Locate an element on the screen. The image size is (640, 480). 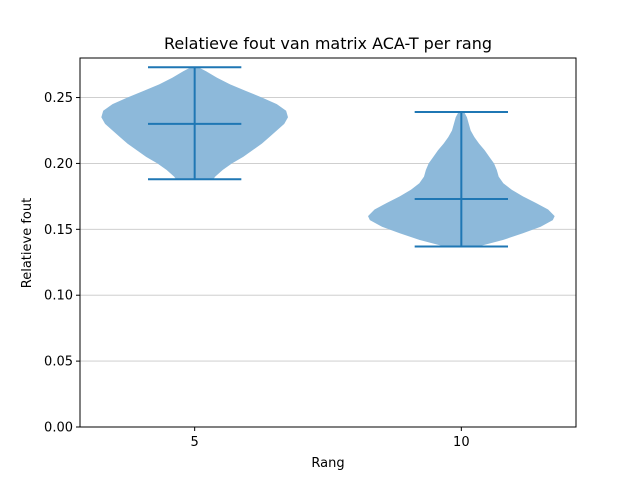
y-tick-label: 0.05 is located at coordinates (58, 362).